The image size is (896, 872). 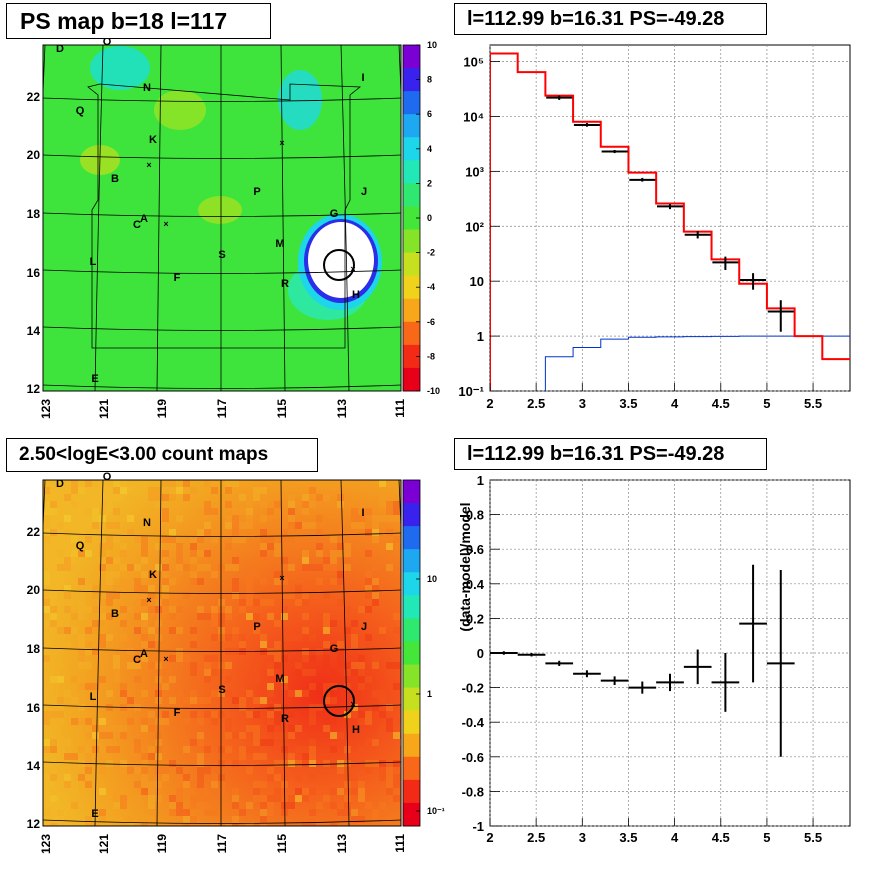 What do you see at coordinates (675, 837) in the screenshot?
I see `residual-x-tick-label: 4` at bounding box center [675, 837].